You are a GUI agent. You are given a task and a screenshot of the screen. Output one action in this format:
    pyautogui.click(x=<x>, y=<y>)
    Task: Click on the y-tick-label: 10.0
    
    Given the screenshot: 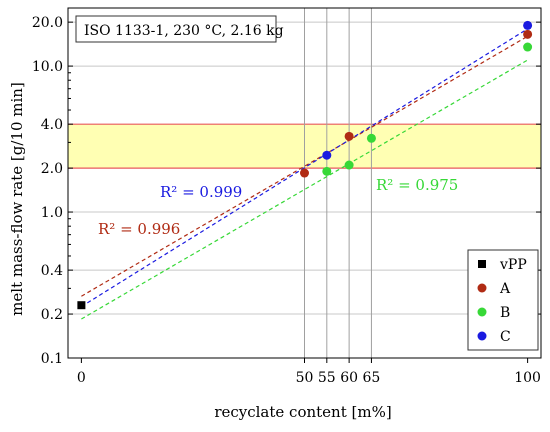 What is the action you would take?
    pyautogui.click(x=47, y=67)
    